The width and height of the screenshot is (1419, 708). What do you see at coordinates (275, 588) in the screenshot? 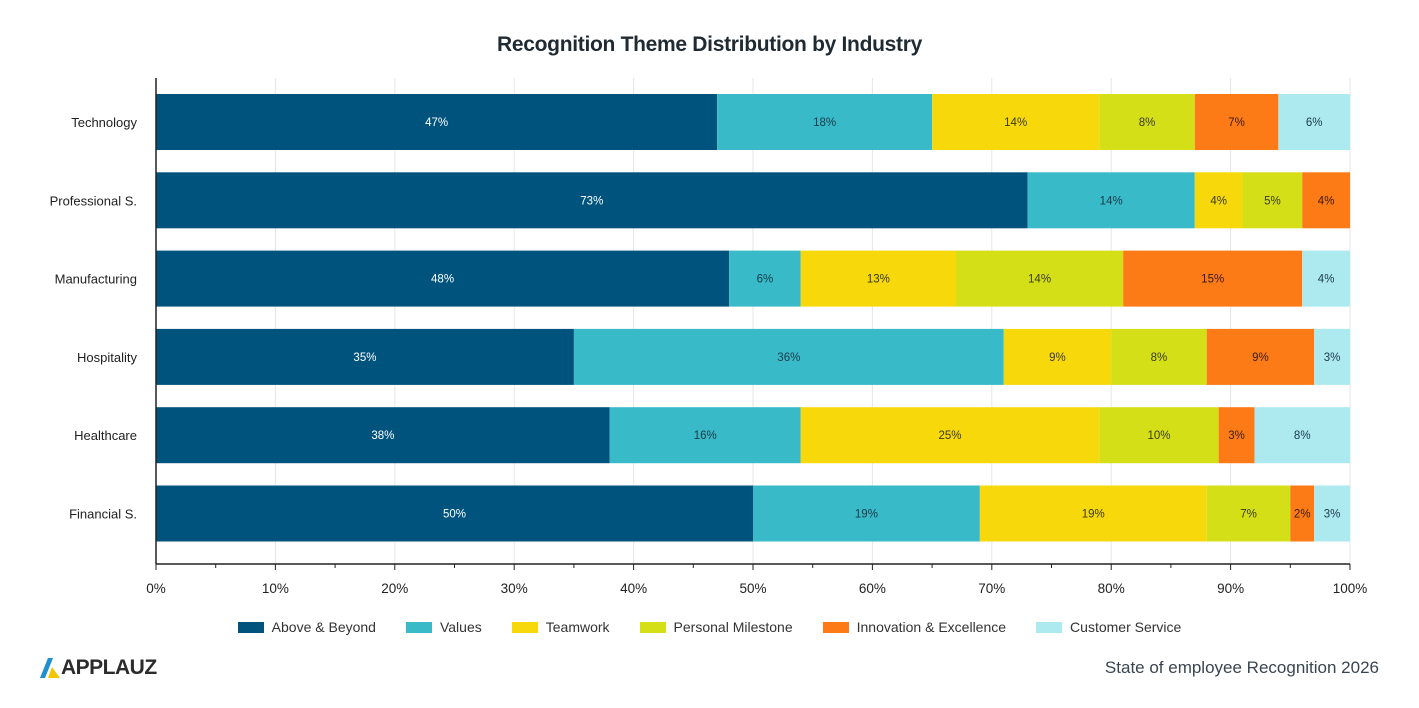
I see `x-tick-label: 10%` at bounding box center [275, 588].